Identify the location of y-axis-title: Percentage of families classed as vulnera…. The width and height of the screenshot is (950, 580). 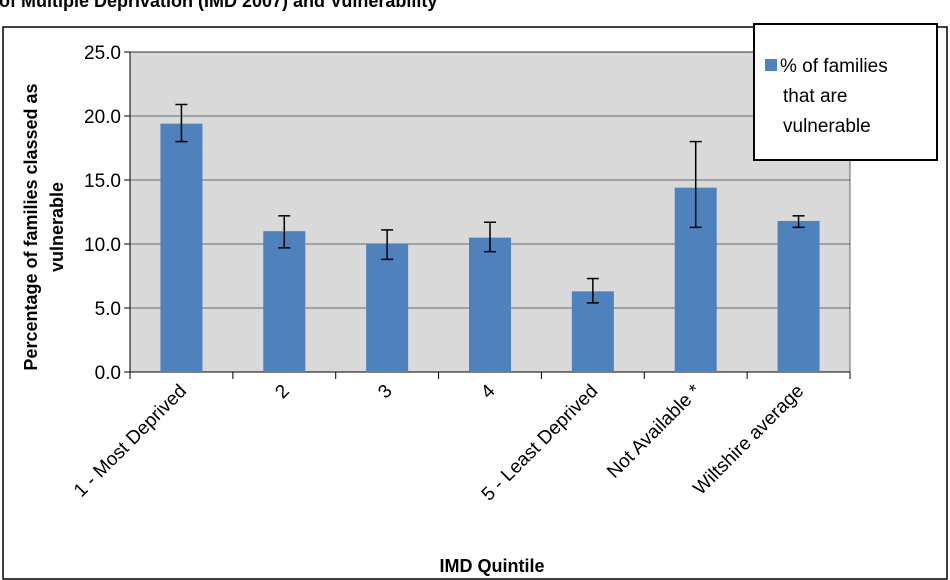
(44, 226).